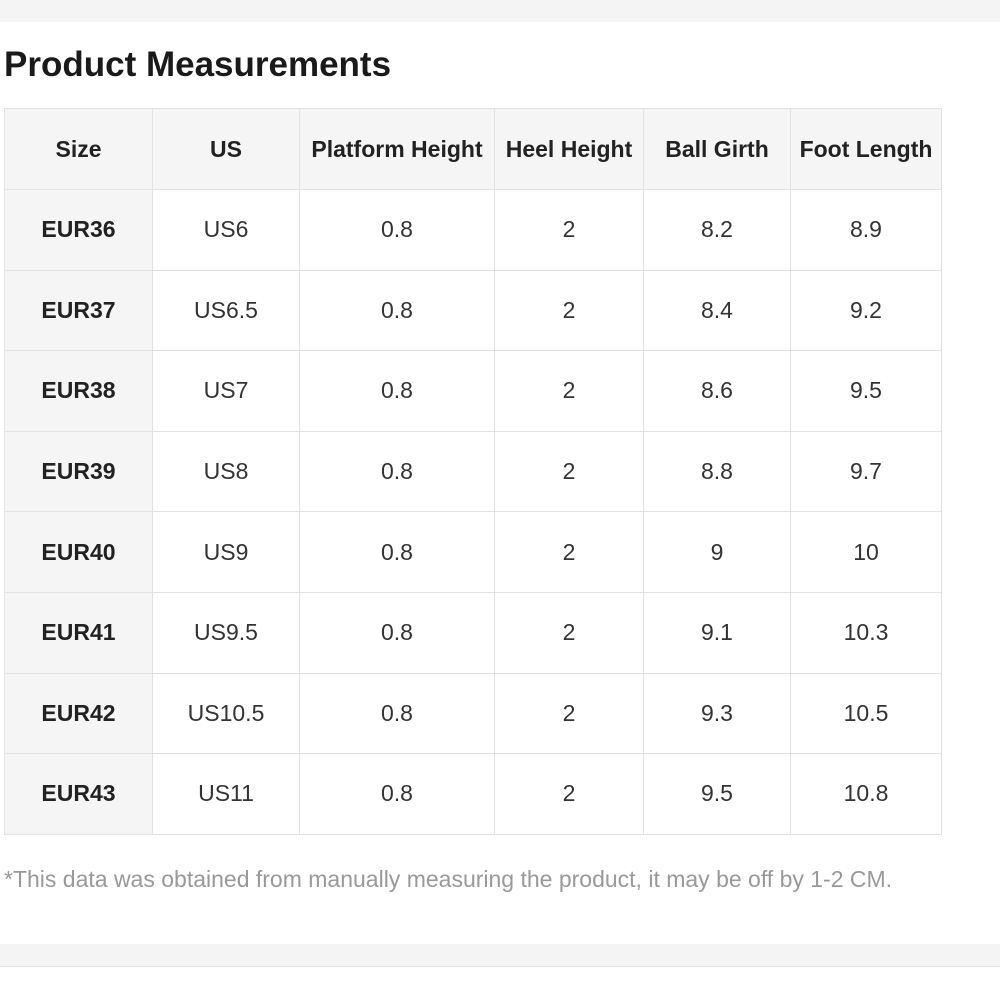 The width and height of the screenshot is (1000, 999). Describe the element at coordinates (78, 391) in the screenshot. I see `size-cell: EUR38` at that location.